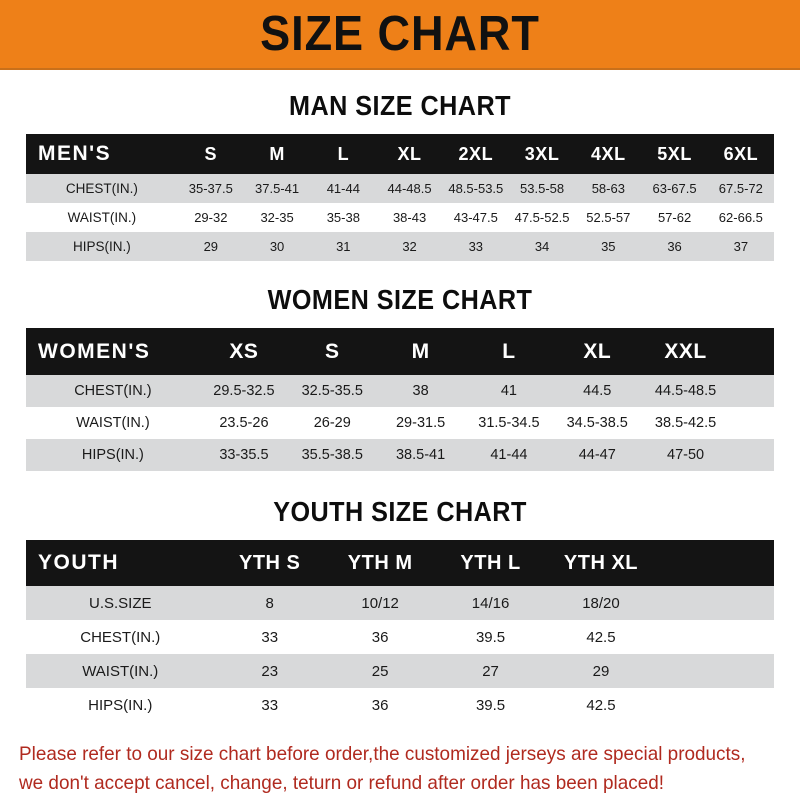  Describe the element at coordinates (685, 423) in the screenshot. I see `women-cell: 38.5-42.5` at that location.